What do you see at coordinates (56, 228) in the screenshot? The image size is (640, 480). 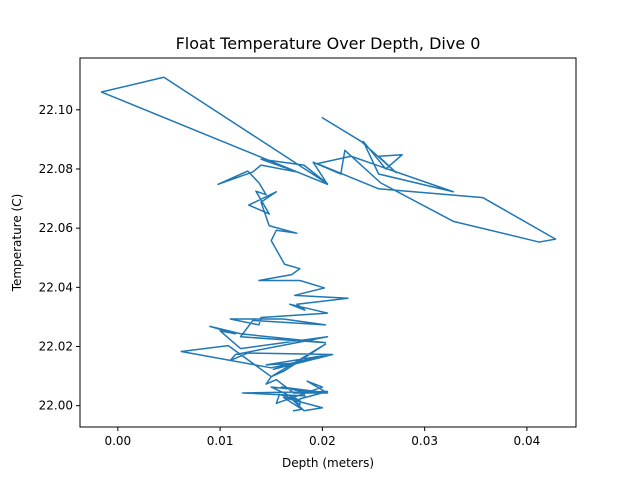 I see `y-tick-label: 22.06` at bounding box center [56, 228].